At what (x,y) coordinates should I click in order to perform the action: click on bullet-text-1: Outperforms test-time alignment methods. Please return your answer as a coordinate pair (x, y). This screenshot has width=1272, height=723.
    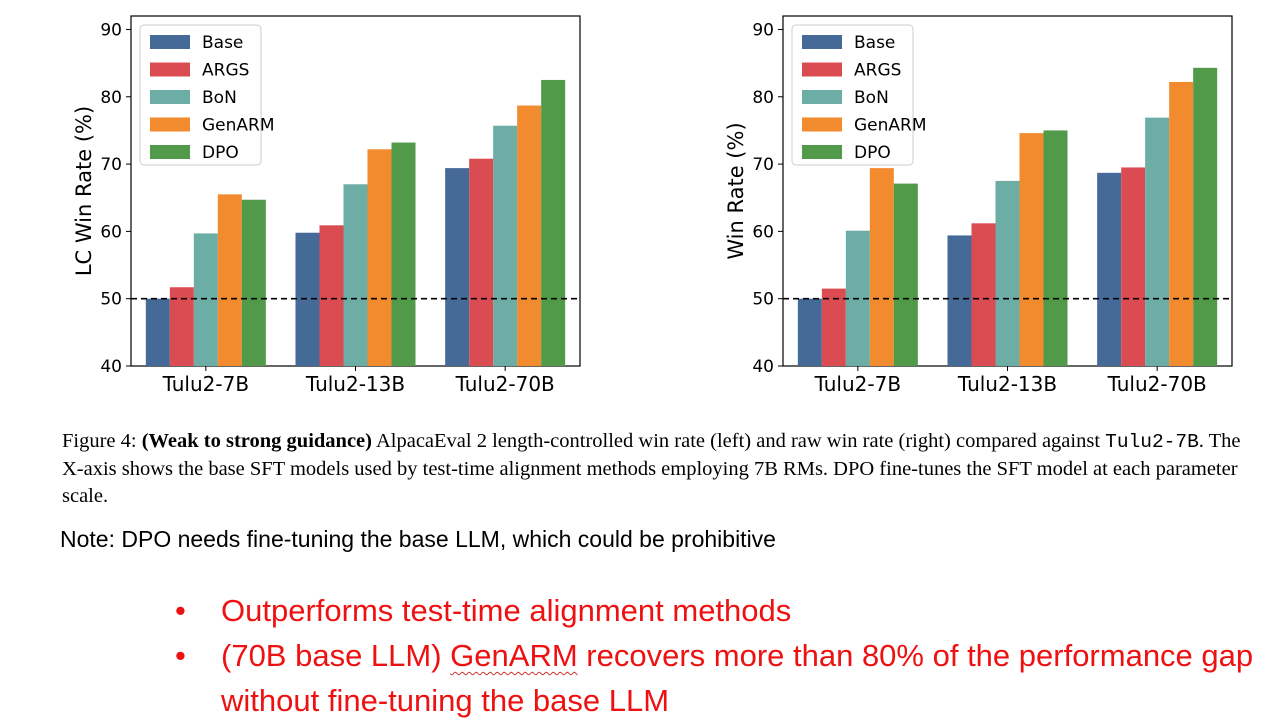
    Looking at the image, I should click on (506, 610).